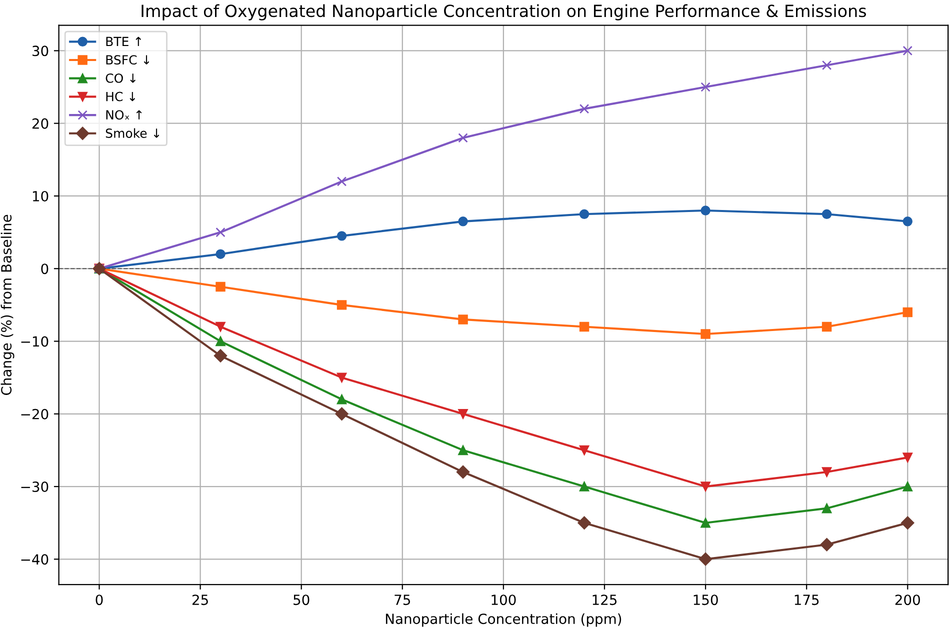 The height and width of the screenshot is (632, 949). What do you see at coordinates (907, 600) in the screenshot?
I see `x-tick-label: 200` at bounding box center [907, 600].